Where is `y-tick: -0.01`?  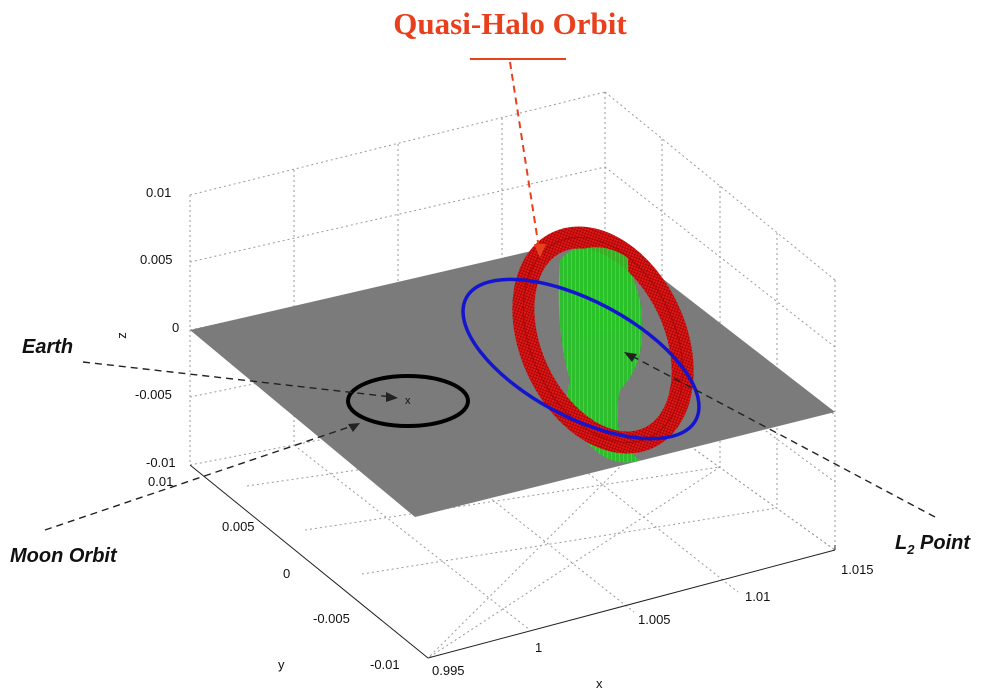
y-tick: -0.01 is located at coordinates (385, 664).